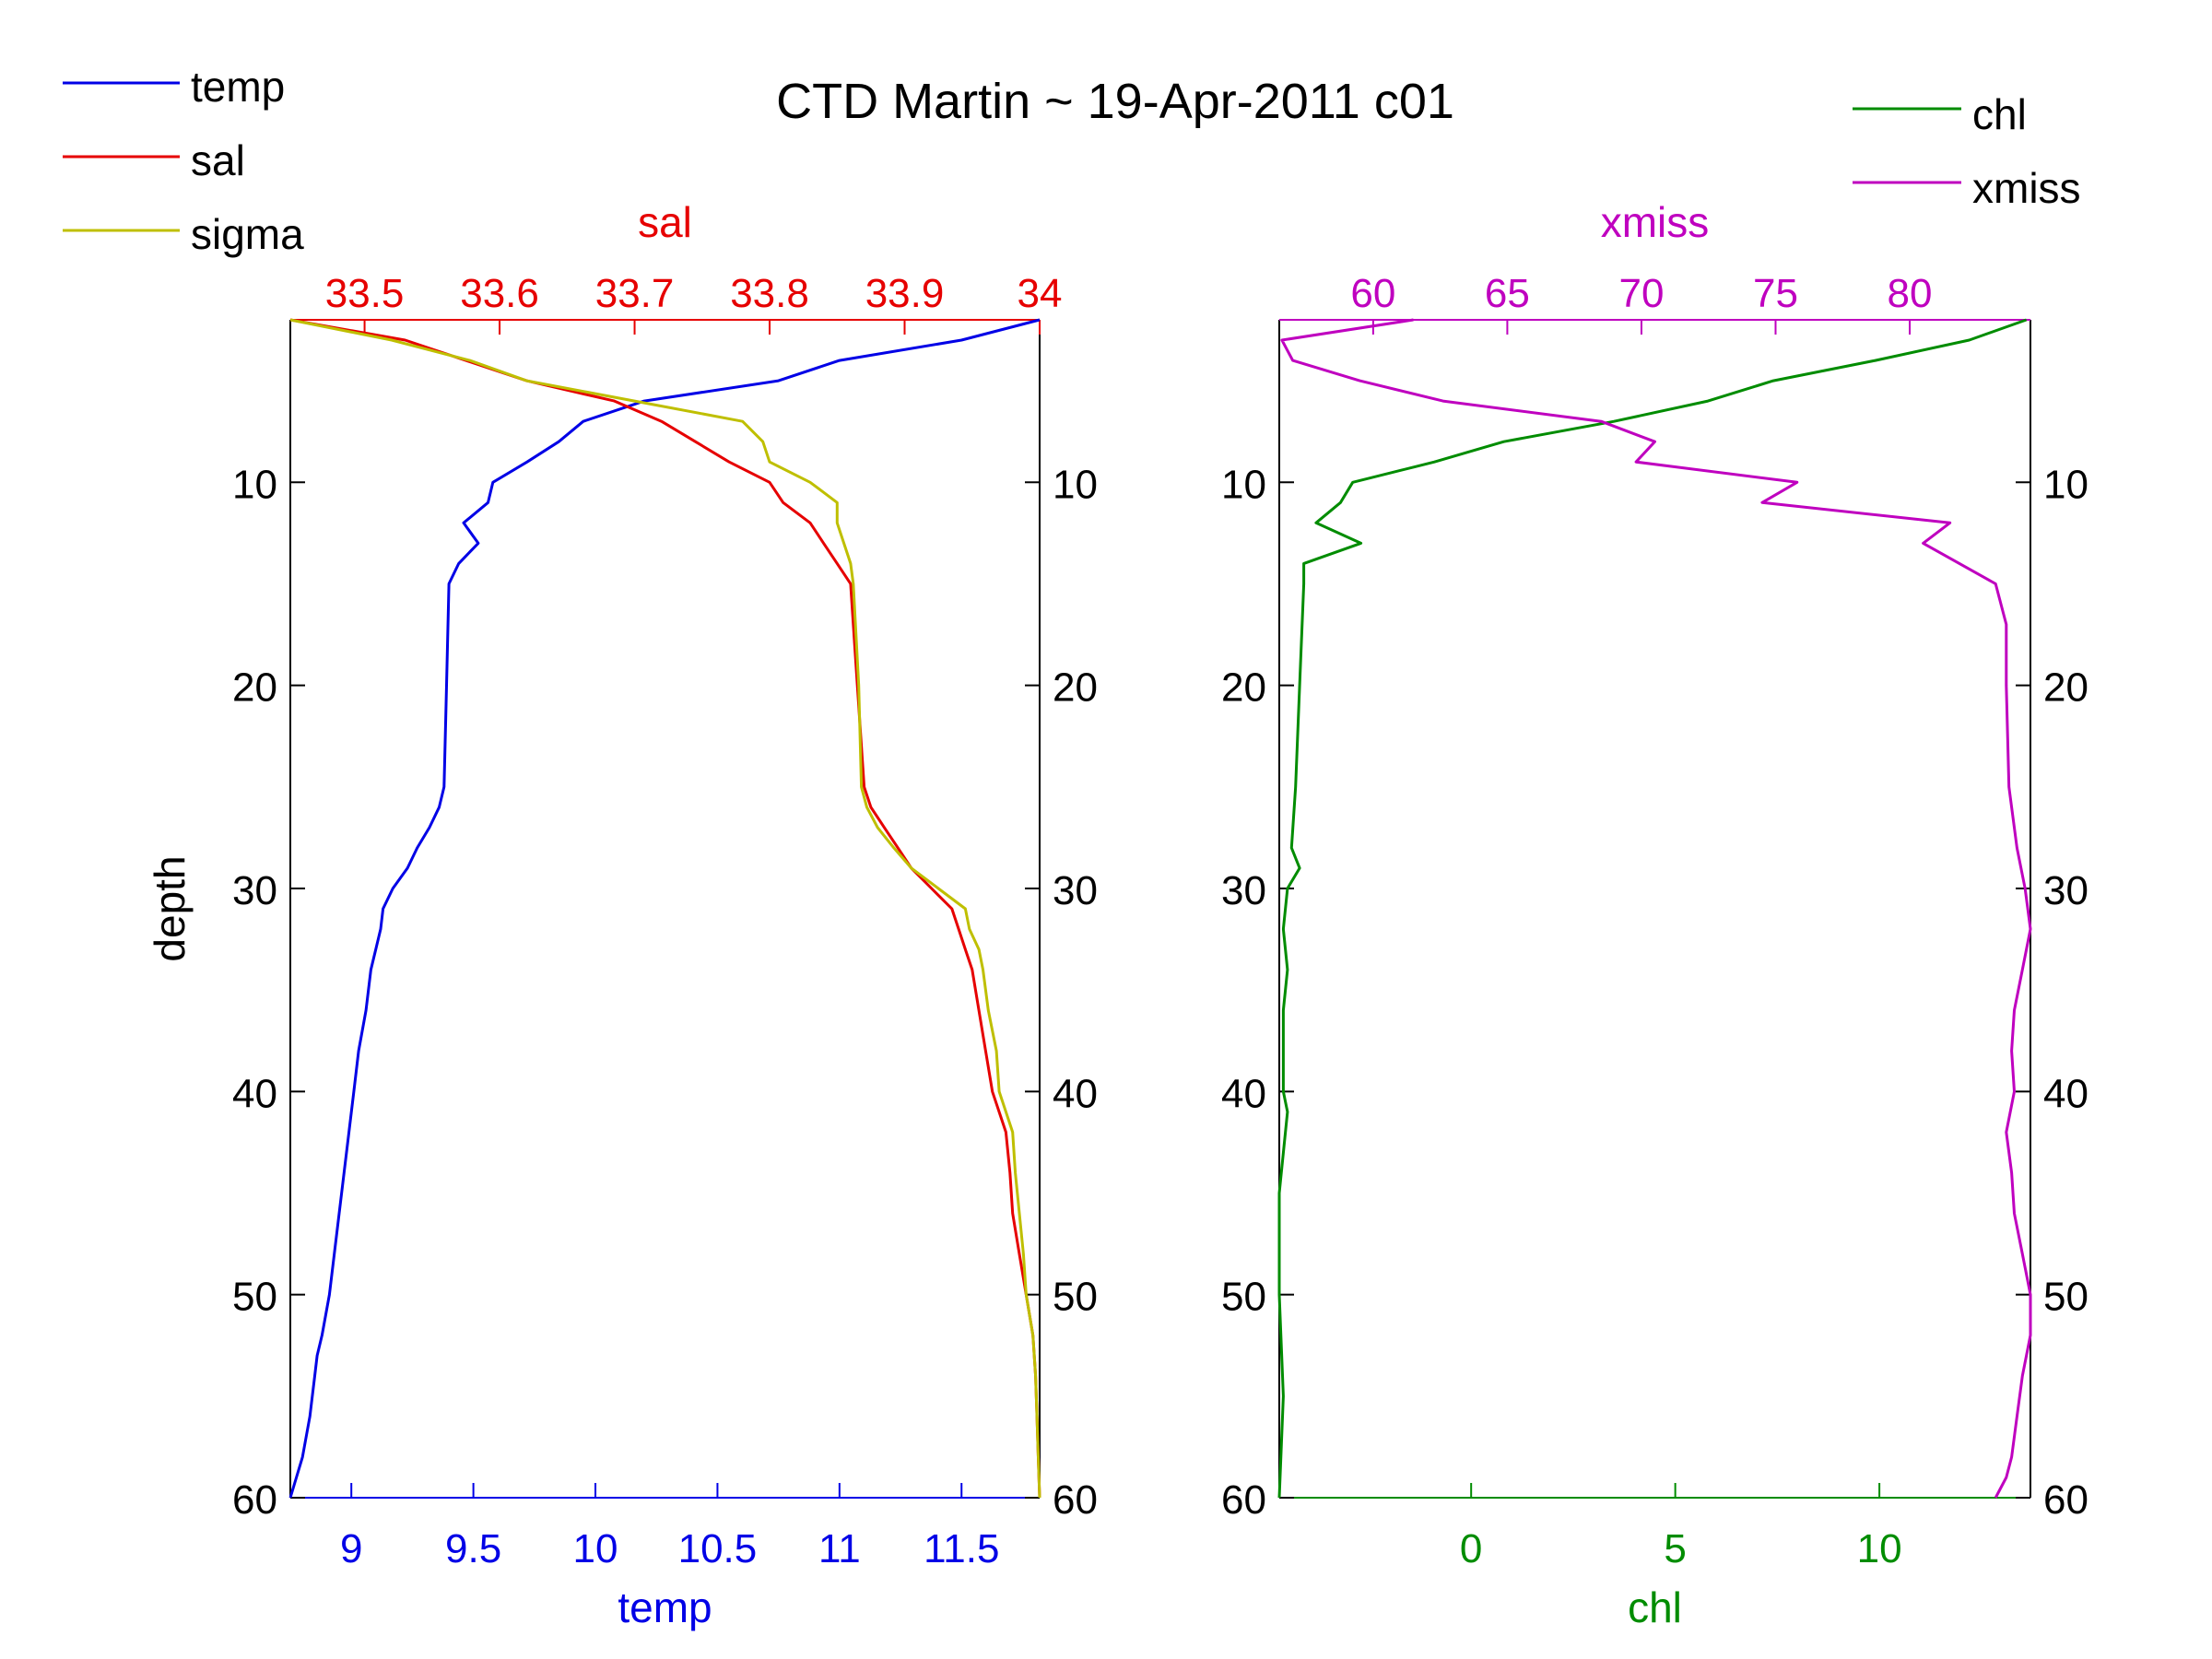  What do you see at coordinates (183, 160) in the screenshot?
I see `legend-left: temp sal sigma` at bounding box center [183, 160].